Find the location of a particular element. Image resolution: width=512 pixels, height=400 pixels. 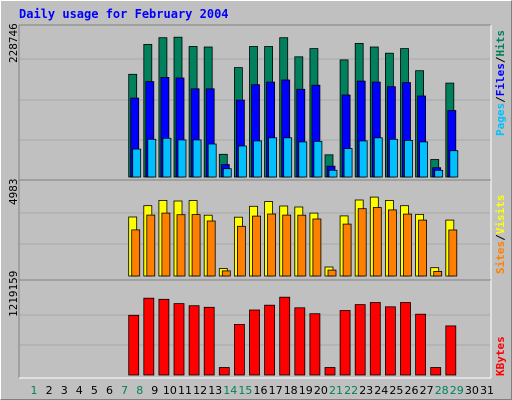

legend-hits: Hits is located at coordinates (500, 43).